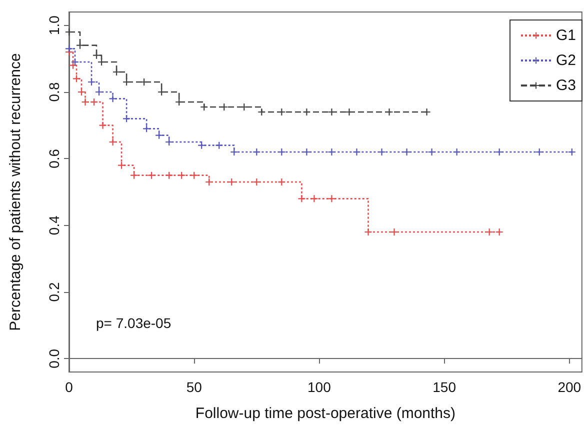 This screenshot has height=430, width=584. I want to click on y-tick-label: 0.0, so click(54, 358).